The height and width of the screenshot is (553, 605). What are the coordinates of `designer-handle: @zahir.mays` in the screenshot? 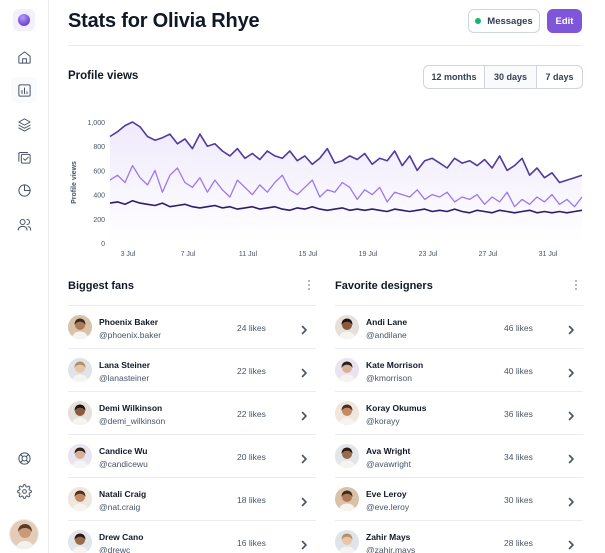 It's located at (391, 549).